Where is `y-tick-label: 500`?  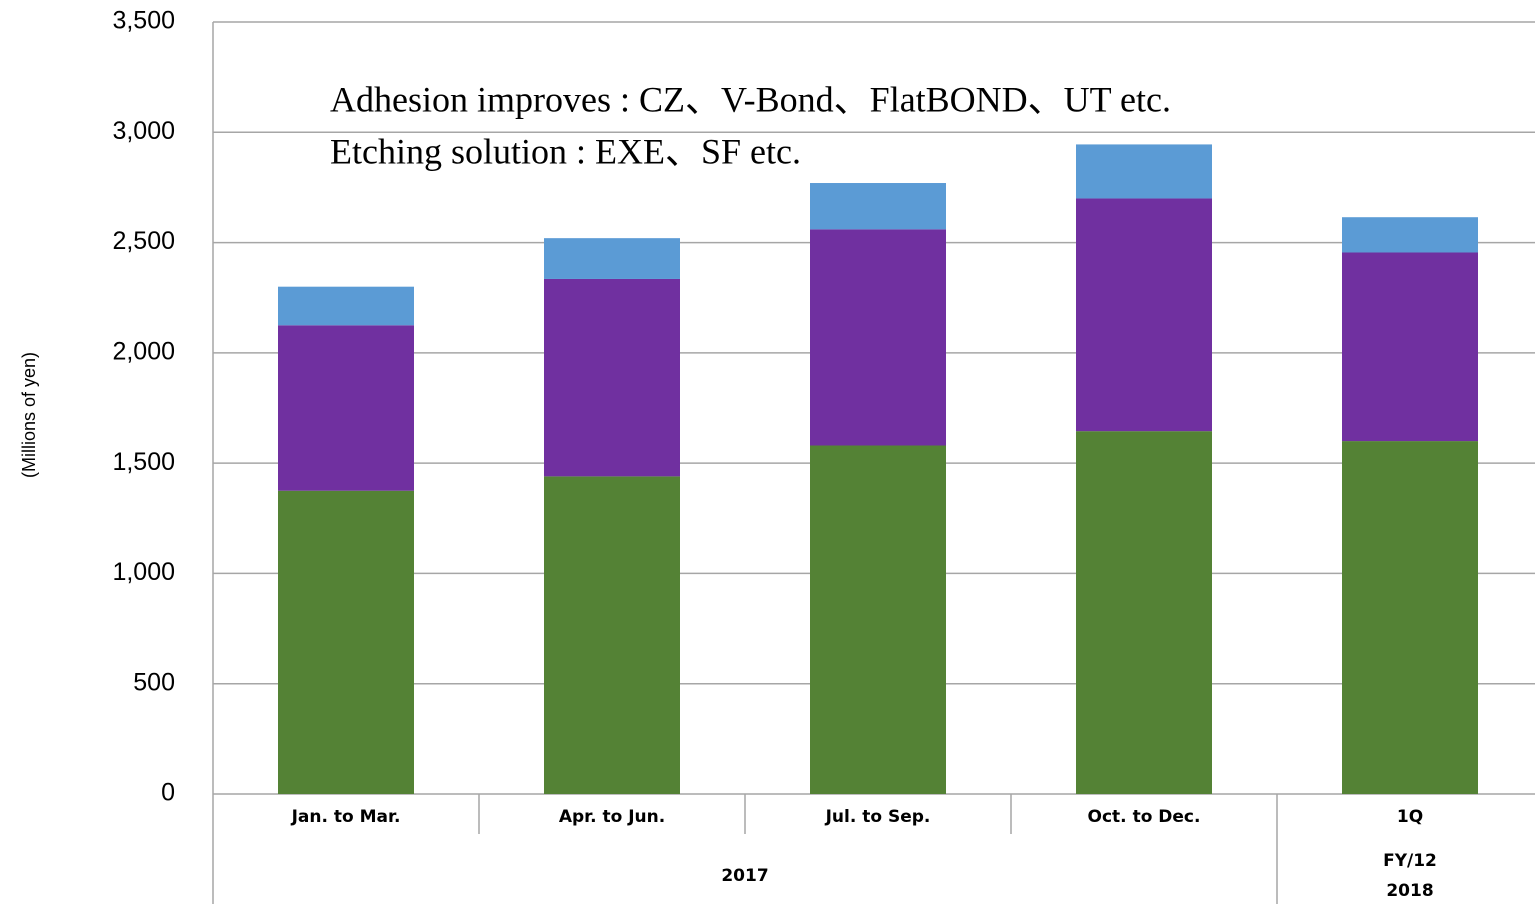 y-tick-label: 500 is located at coordinates (154, 682).